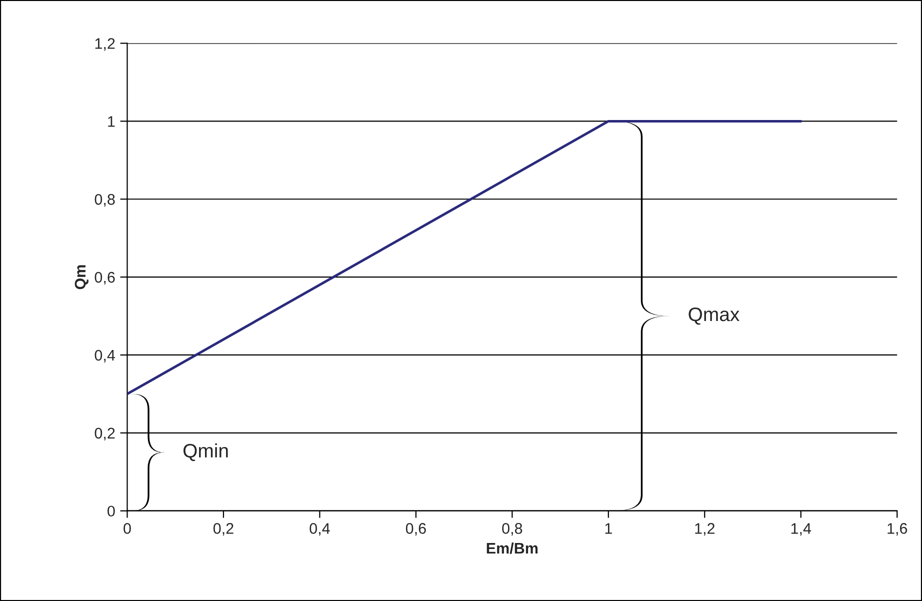  Describe the element at coordinates (104, 356) in the screenshot. I see `y-tick-label: 0,4` at that location.